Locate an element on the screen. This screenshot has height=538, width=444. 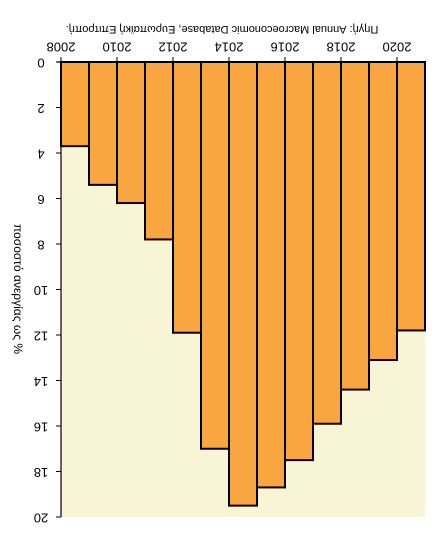
bar-2008 is located at coordinates (75, 104).